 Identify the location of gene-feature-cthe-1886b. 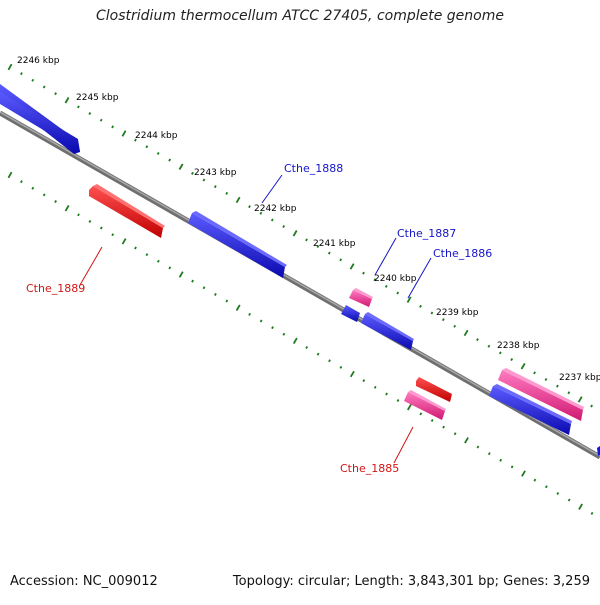
(387, 331).